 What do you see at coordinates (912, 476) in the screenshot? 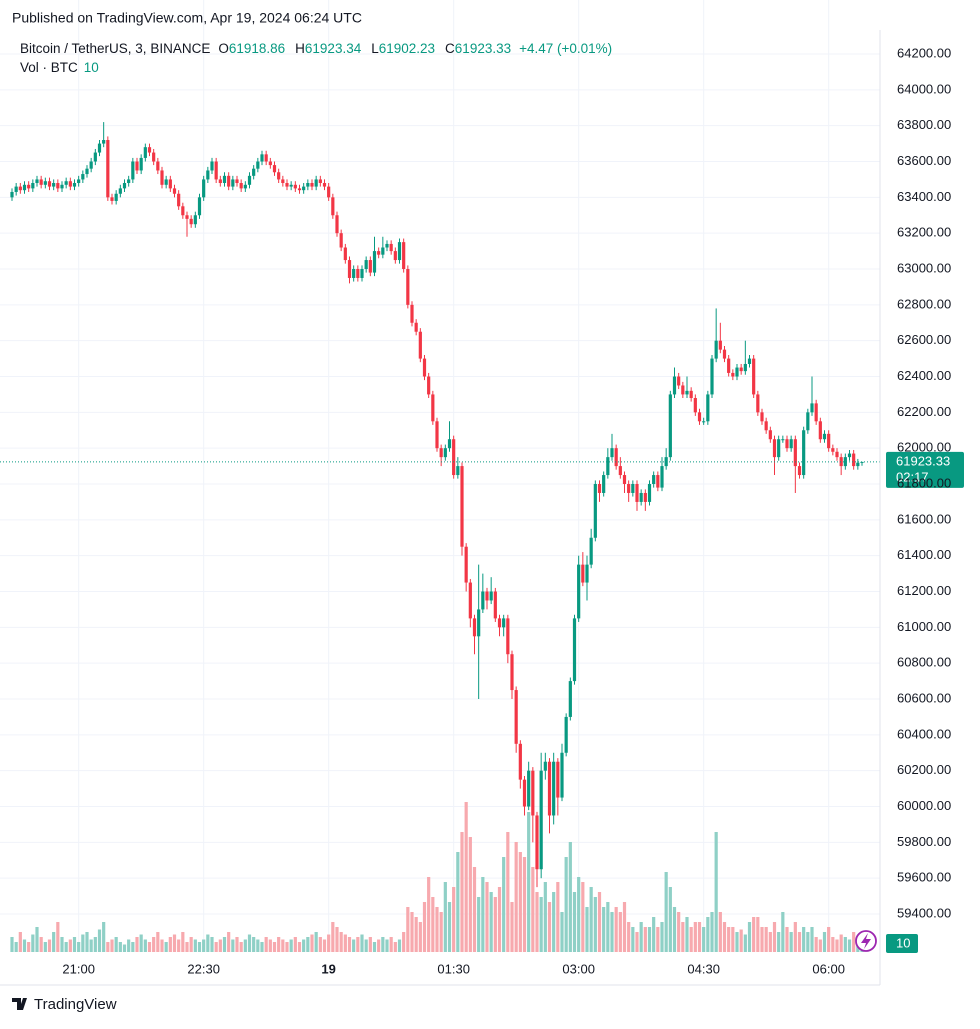
I see `price-tag-countdown: 02:17` at bounding box center [912, 476].